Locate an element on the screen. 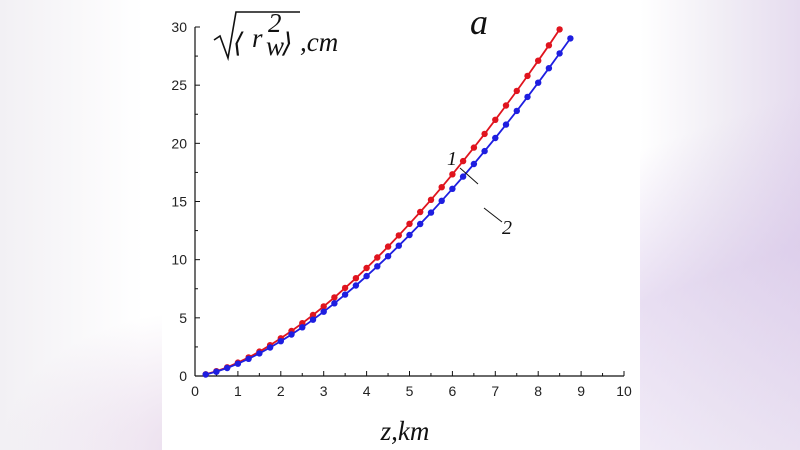  y-axis-title-sub: w is located at coordinates (275, 46).